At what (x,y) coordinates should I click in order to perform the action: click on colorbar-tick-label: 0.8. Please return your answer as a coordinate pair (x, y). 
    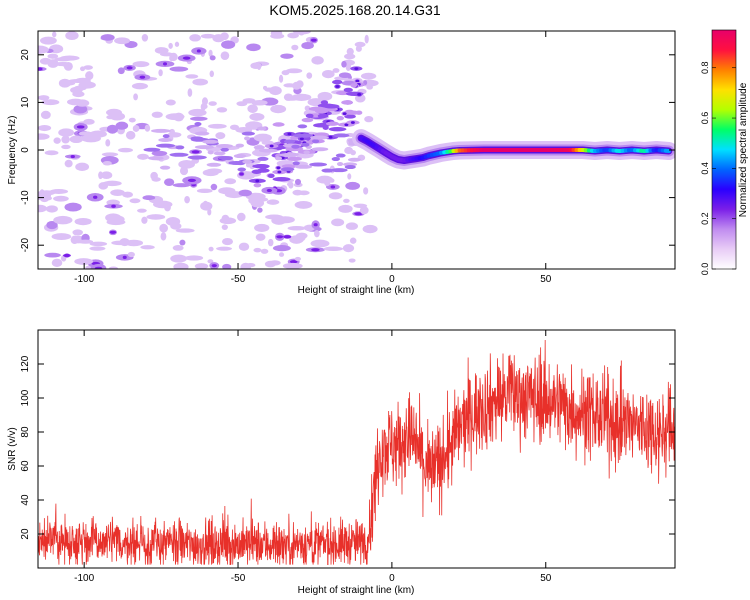
    Looking at the image, I should click on (705, 67).